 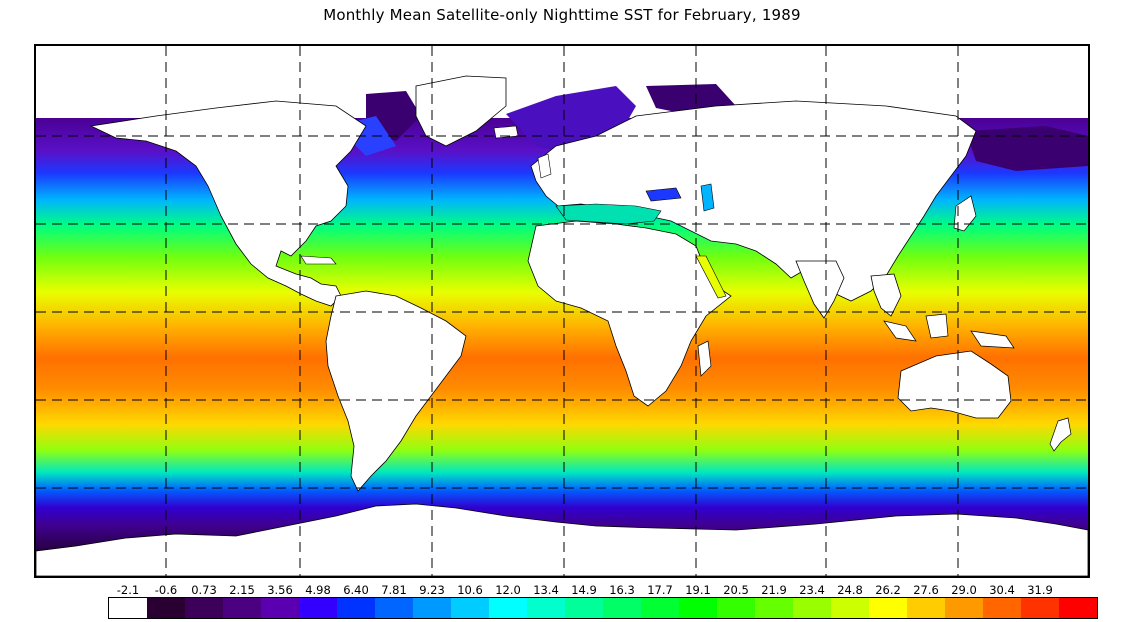 What do you see at coordinates (736, 590) in the screenshot?
I see `legend-tick-label: 20.5` at bounding box center [736, 590].